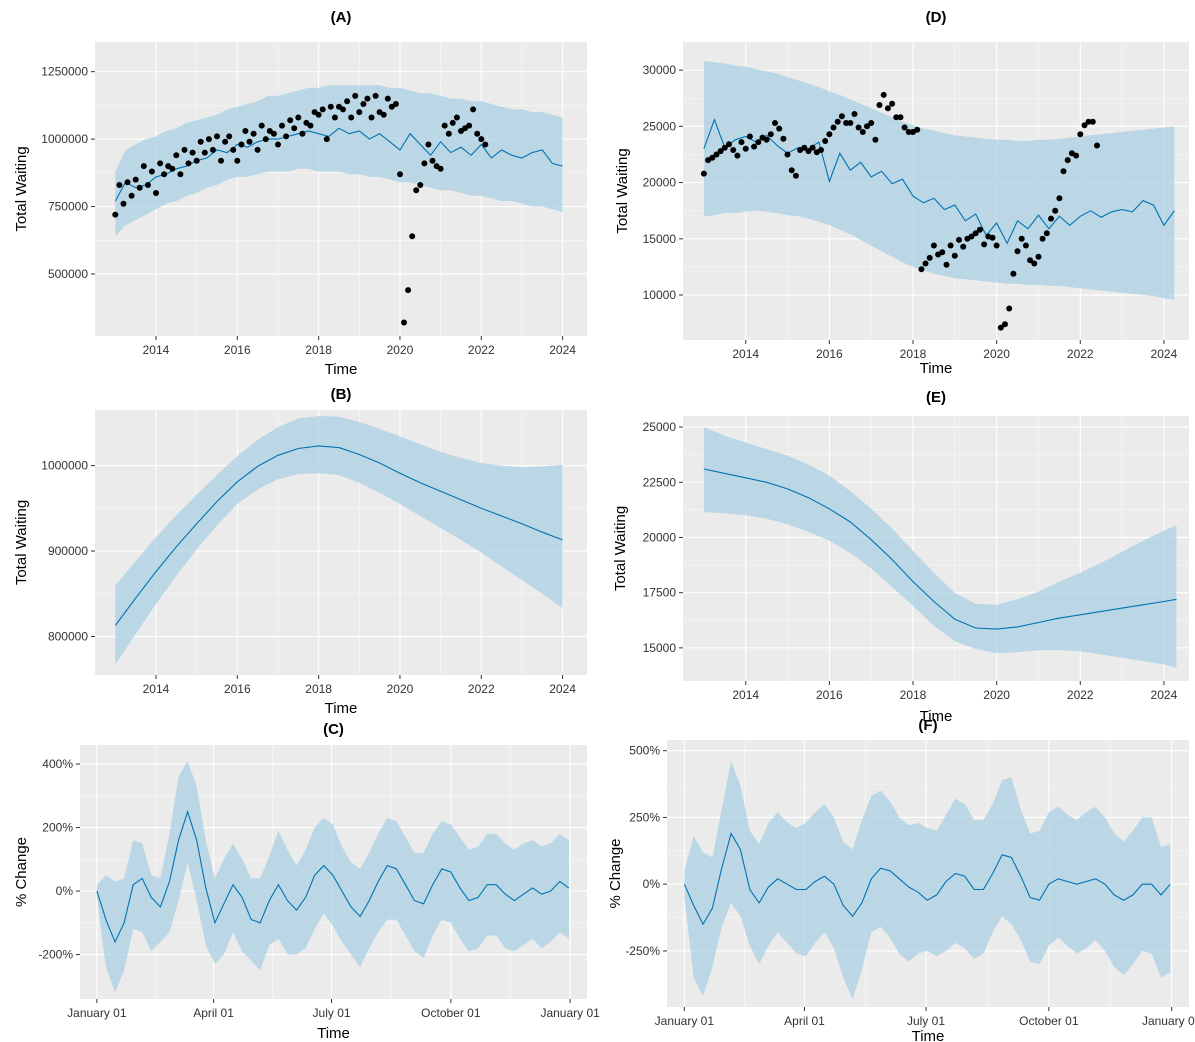  I want to click on y-tick-label: -200%, so click(55, 955).